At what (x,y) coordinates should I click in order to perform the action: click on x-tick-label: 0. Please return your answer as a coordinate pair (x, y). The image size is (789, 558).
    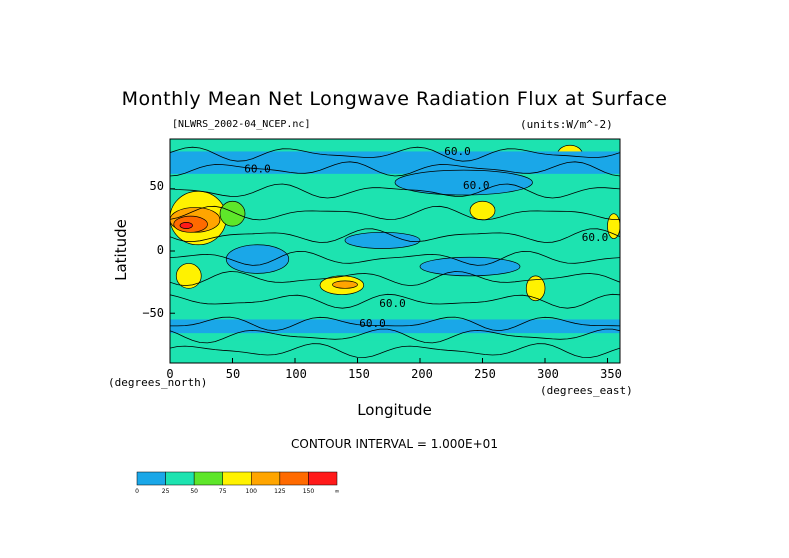
    Looking at the image, I should click on (170, 374).